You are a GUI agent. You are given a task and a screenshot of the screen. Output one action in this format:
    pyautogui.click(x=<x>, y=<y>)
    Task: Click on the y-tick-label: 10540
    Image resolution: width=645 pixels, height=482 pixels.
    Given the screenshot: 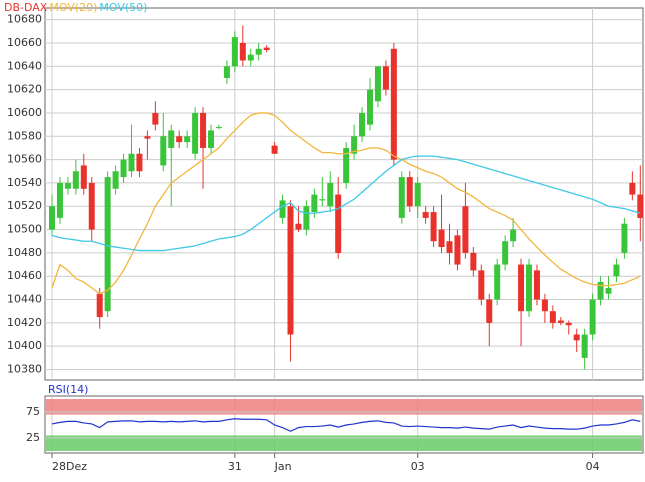 What is the action you would take?
    pyautogui.click(x=24, y=182)
    